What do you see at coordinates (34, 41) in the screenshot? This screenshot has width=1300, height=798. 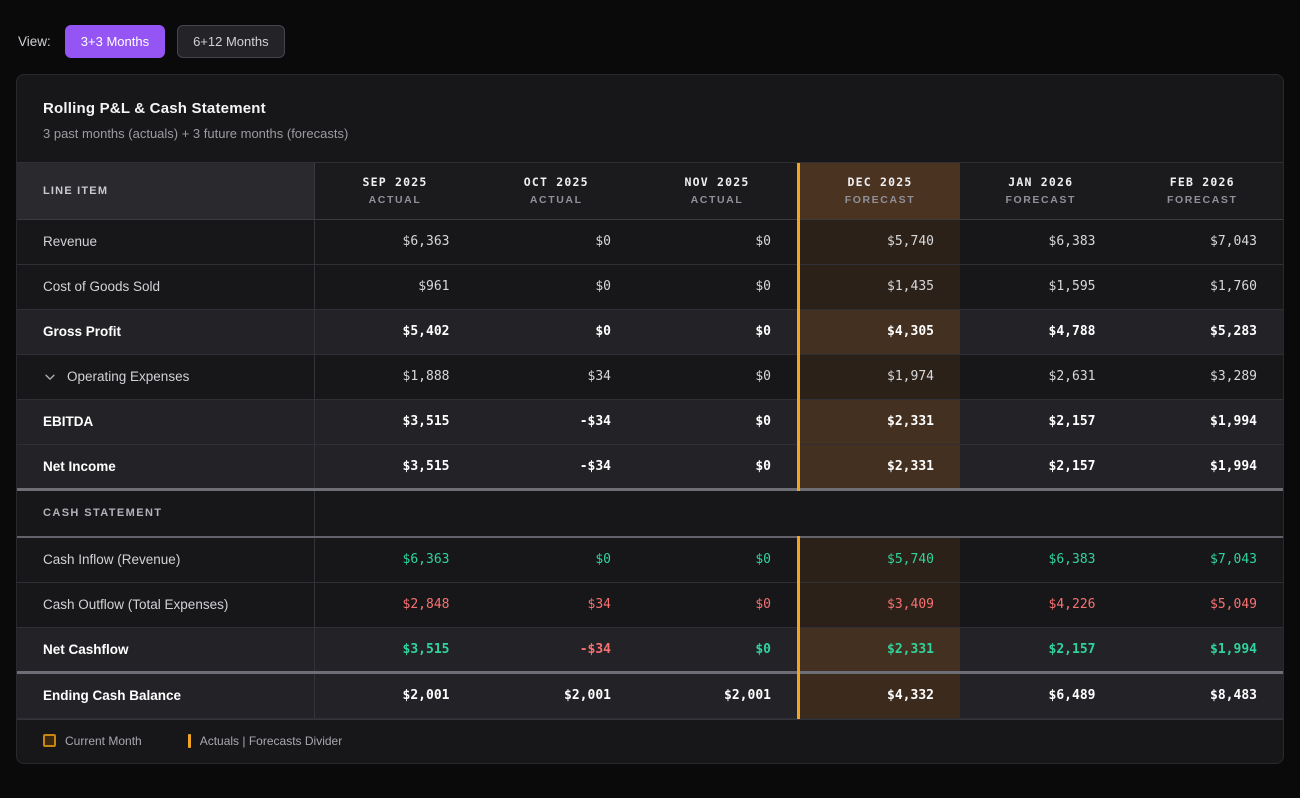 I see `view-label: View:` at bounding box center [34, 41].